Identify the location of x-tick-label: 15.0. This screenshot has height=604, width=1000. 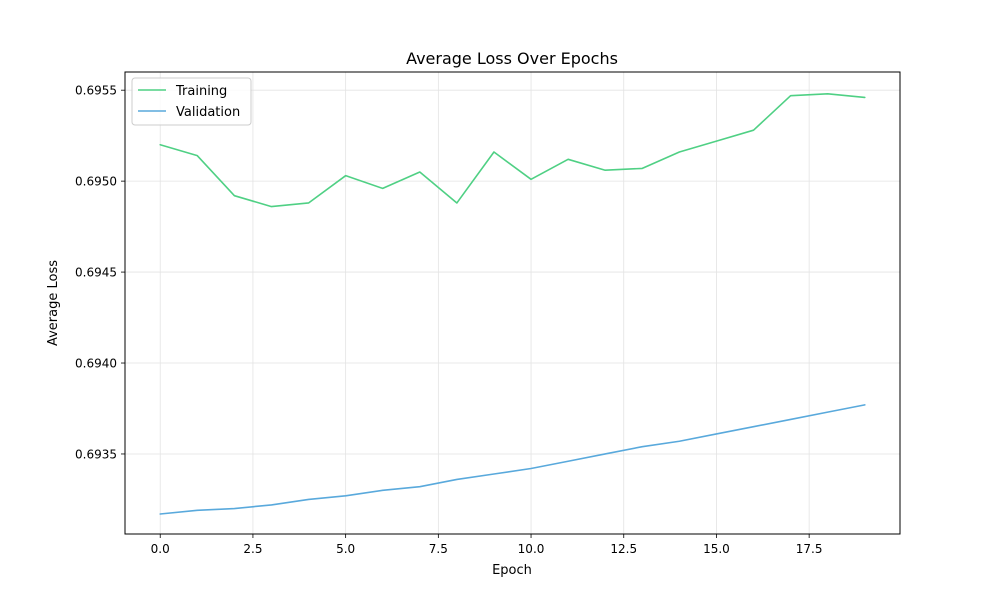
(716, 549).